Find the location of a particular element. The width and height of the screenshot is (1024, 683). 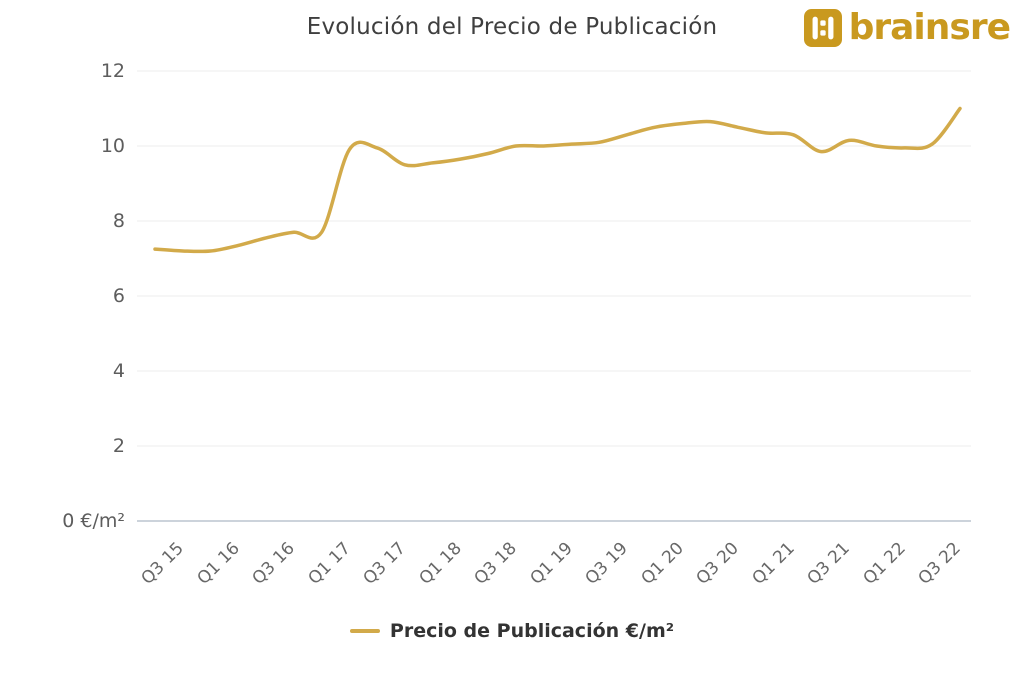

legend-label: Precio de Publicación €/m² is located at coordinates (532, 631).